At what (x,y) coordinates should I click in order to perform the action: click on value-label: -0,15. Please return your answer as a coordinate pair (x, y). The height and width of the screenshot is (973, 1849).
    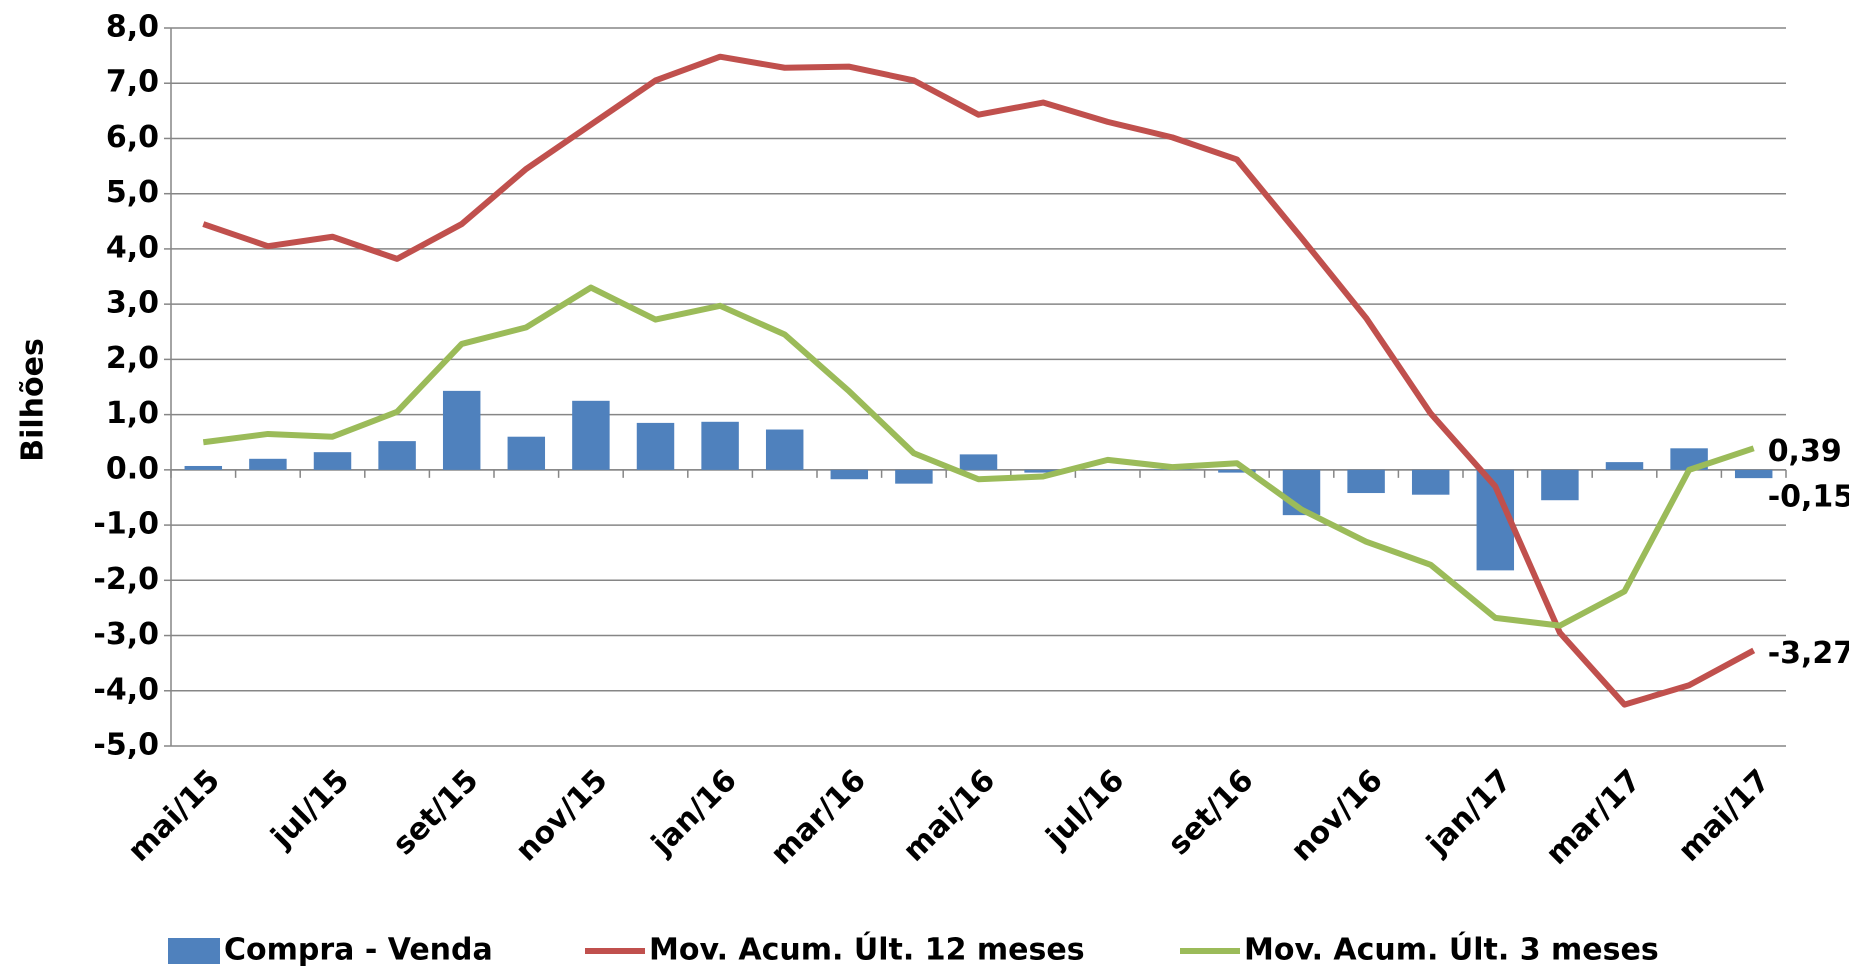
    Looking at the image, I should click on (1808, 497).